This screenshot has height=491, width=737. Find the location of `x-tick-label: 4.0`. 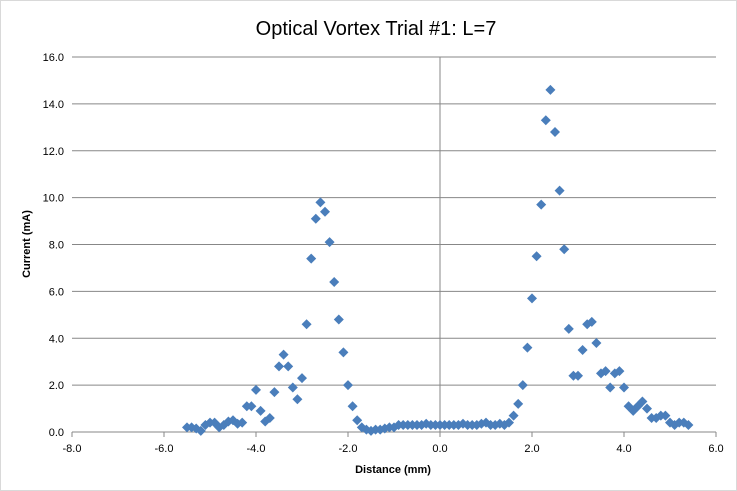

x-tick-label: 4.0 is located at coordinates (623, 449).